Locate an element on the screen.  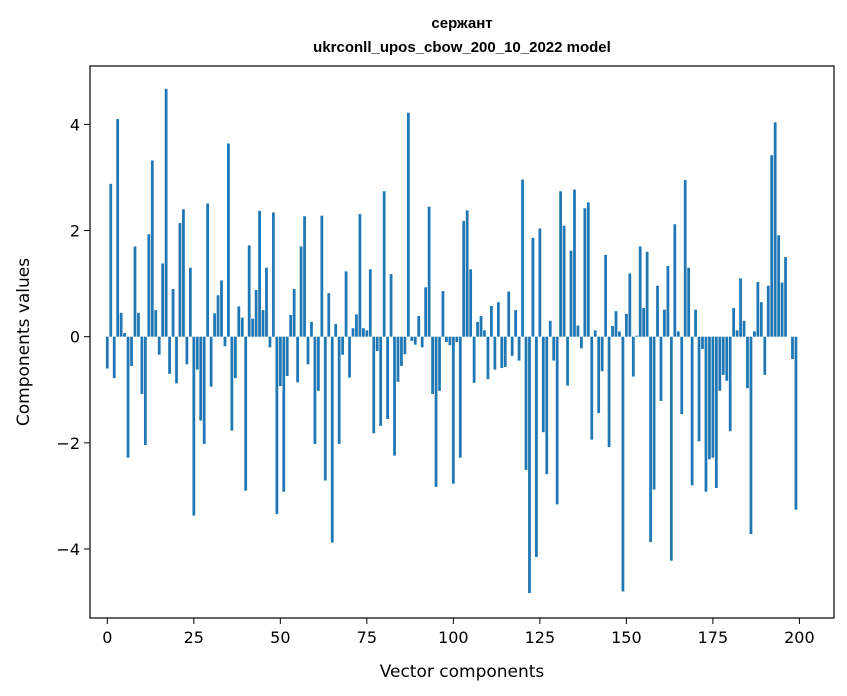
x-axis-label: Vector components is located at coordinates (462, 672).